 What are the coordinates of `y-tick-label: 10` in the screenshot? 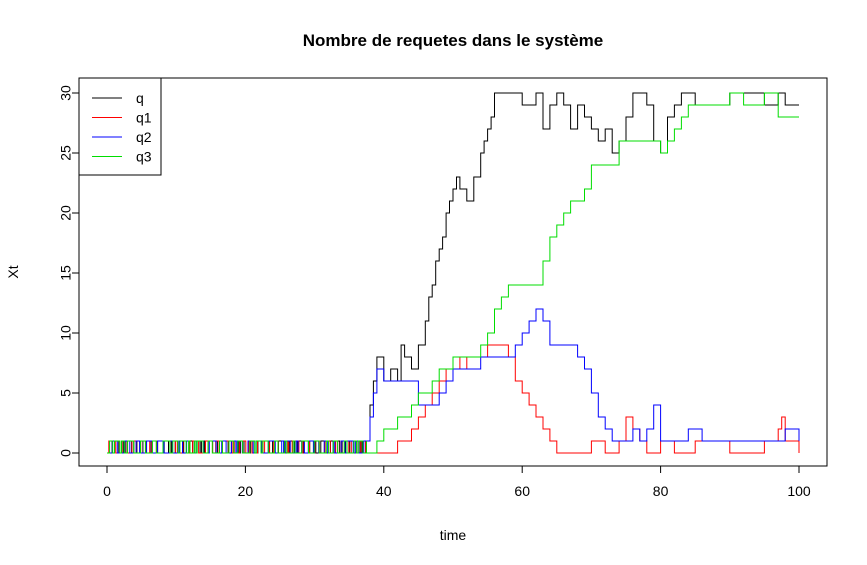 It's located at (66, 333).